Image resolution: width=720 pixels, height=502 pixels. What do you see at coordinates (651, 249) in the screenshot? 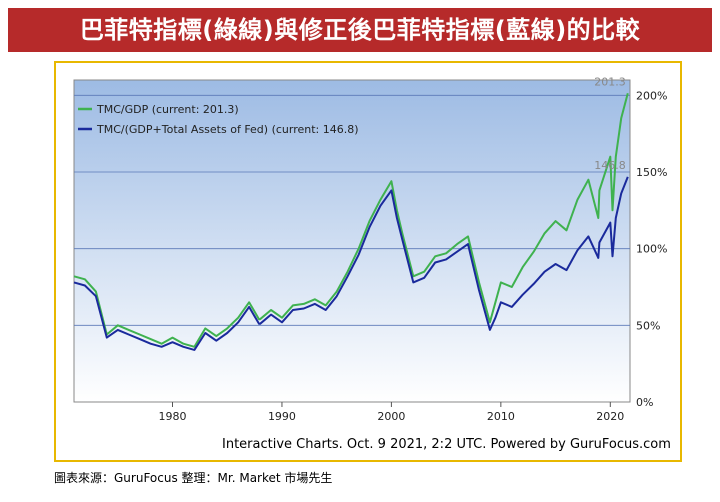
I see `y-tick-label: 100%` at bounding box center [651, 249].